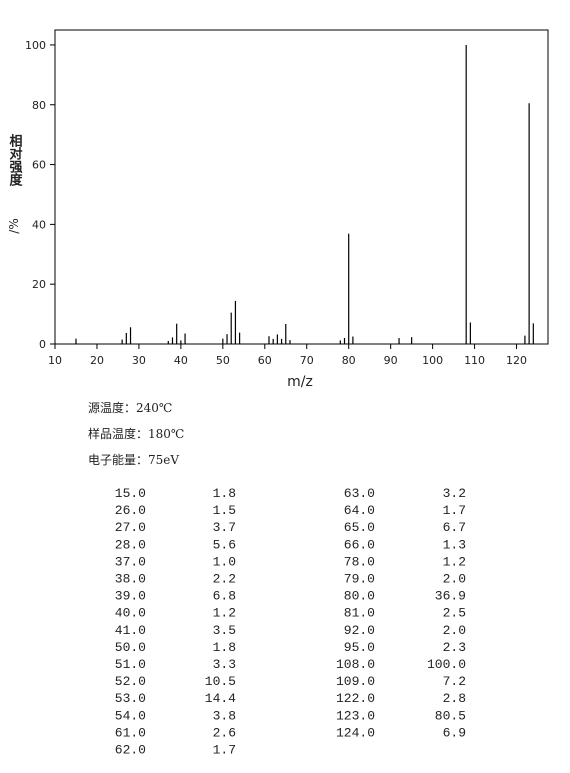 The image size is (570, 773). Describe the element at coordinates (359, 596) in the screenshot. I see `mz-cell: 80.0` at that location.